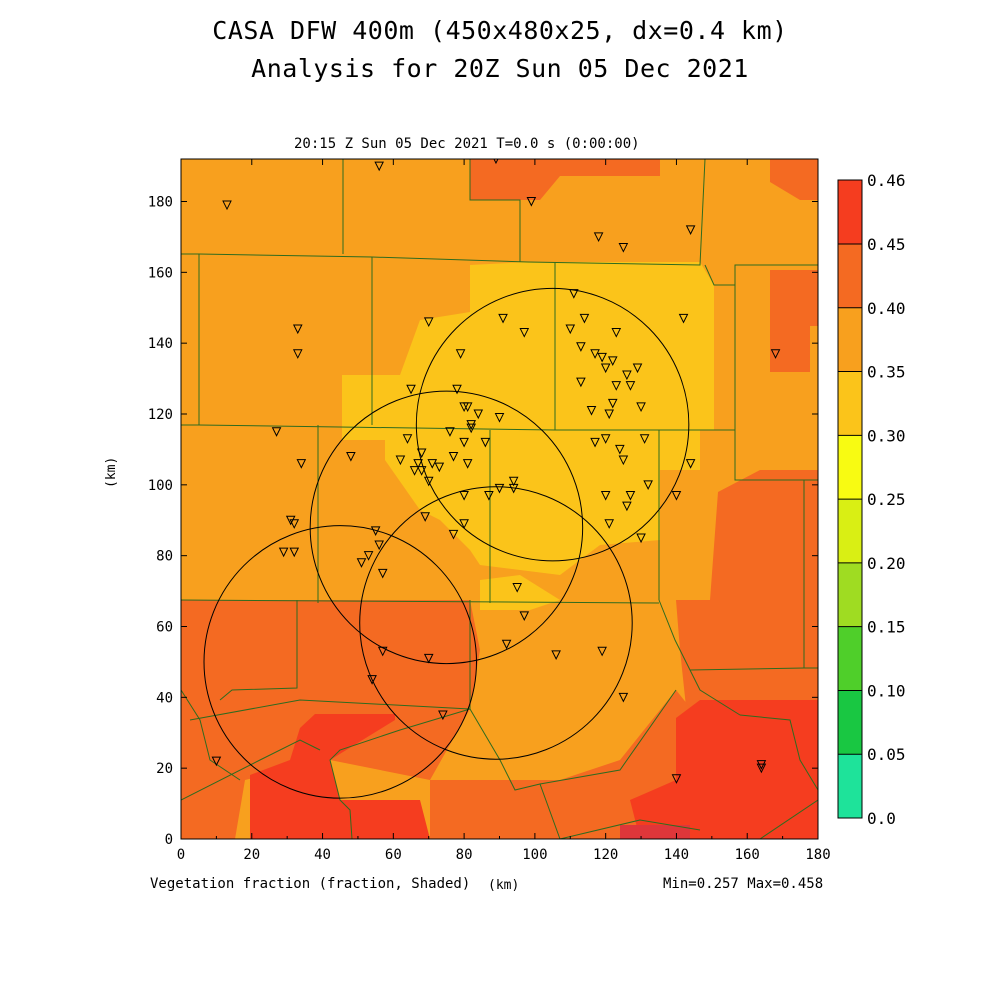  Describe the element at coordinates (886, 435) in the screenshot. I see `colorbar-label: 0.30` at that location.